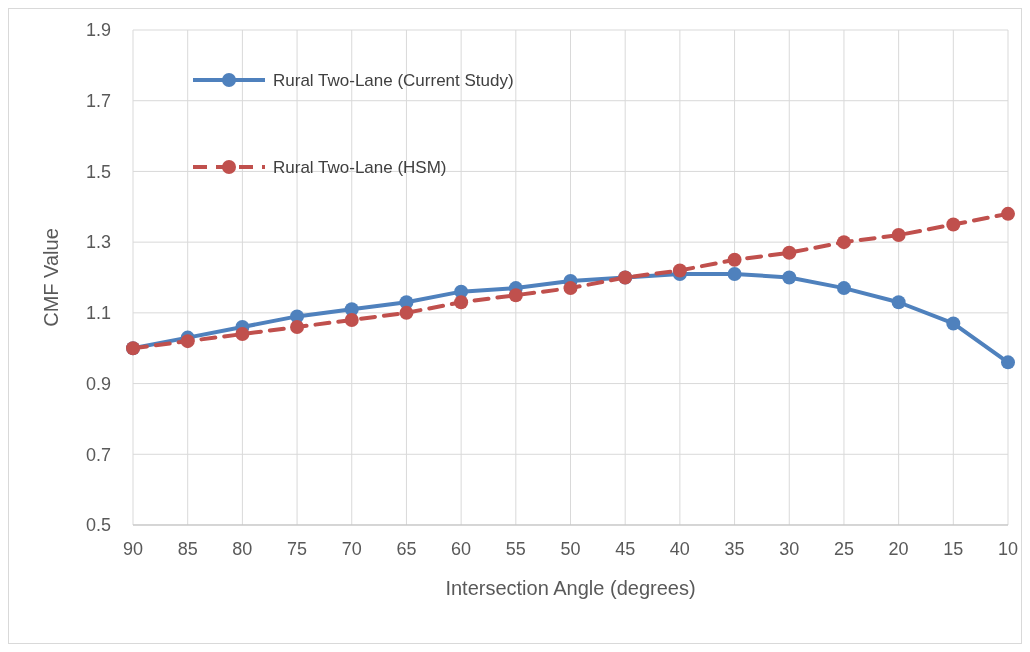  I want to click on x-tick-label: 55, so click(515, 549).